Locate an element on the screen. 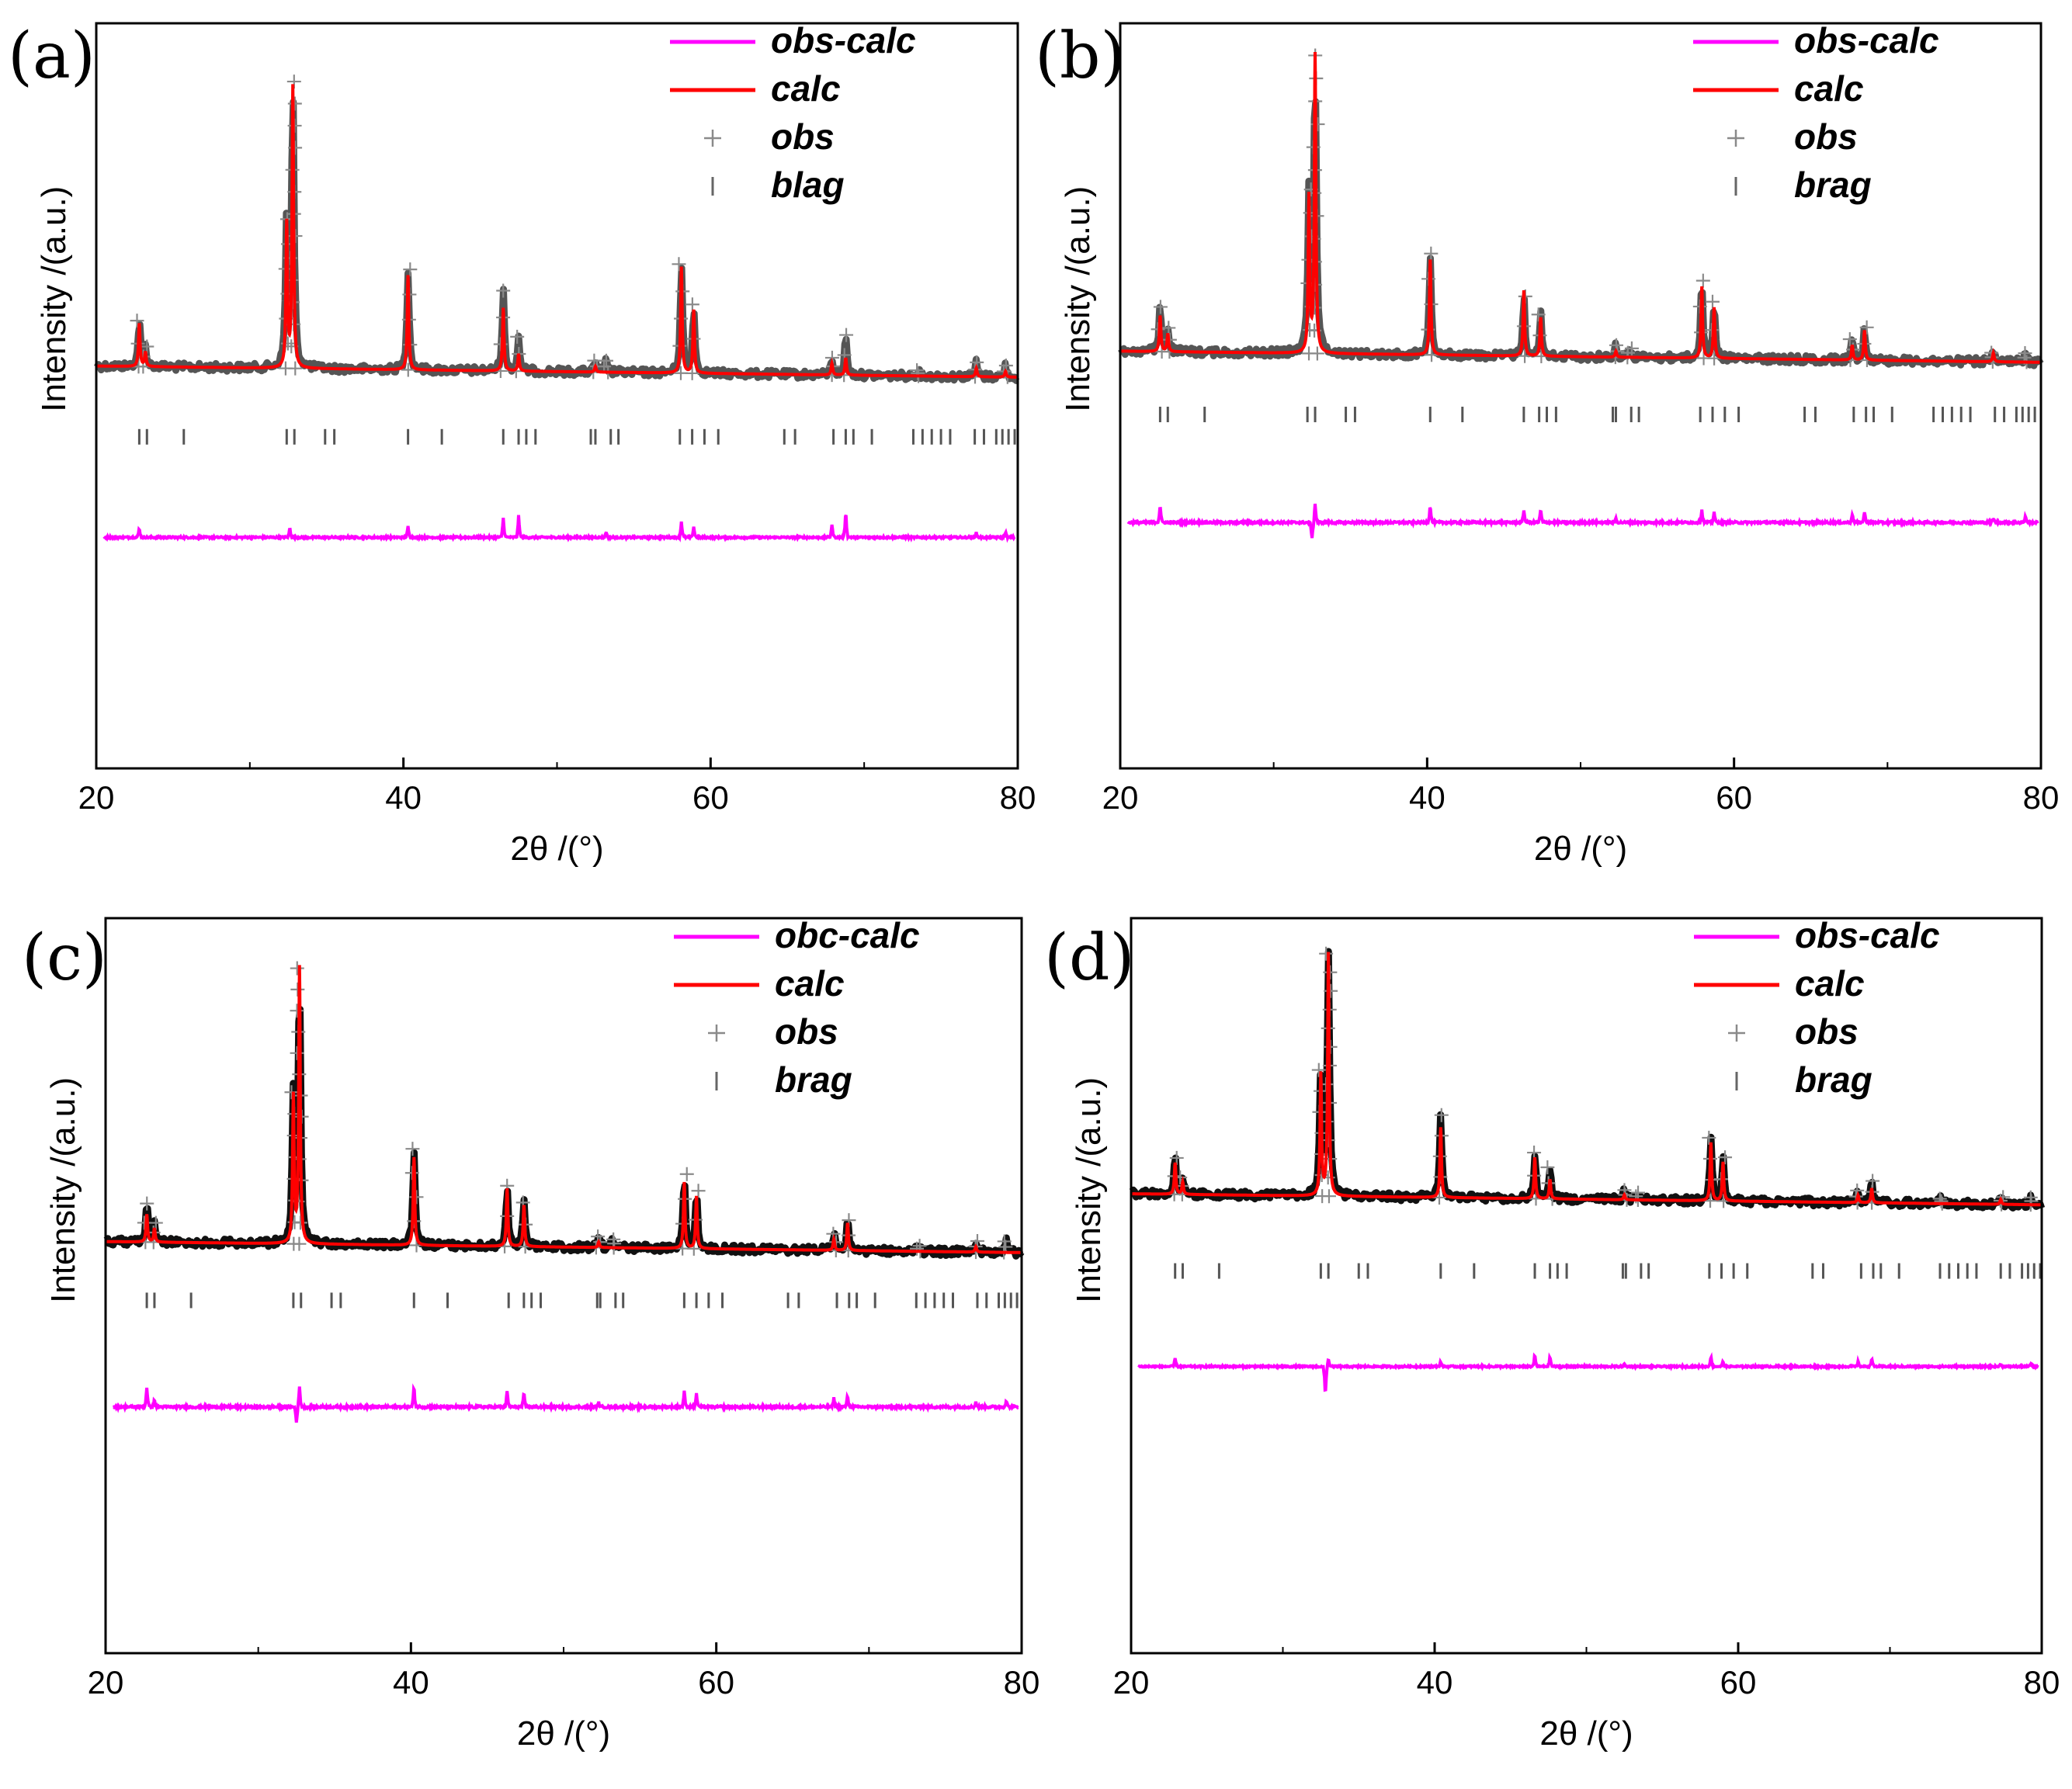 The height and width of the screenshot is (1789, 2072). legend-label: brag is located at coordinates (1833, 1080).